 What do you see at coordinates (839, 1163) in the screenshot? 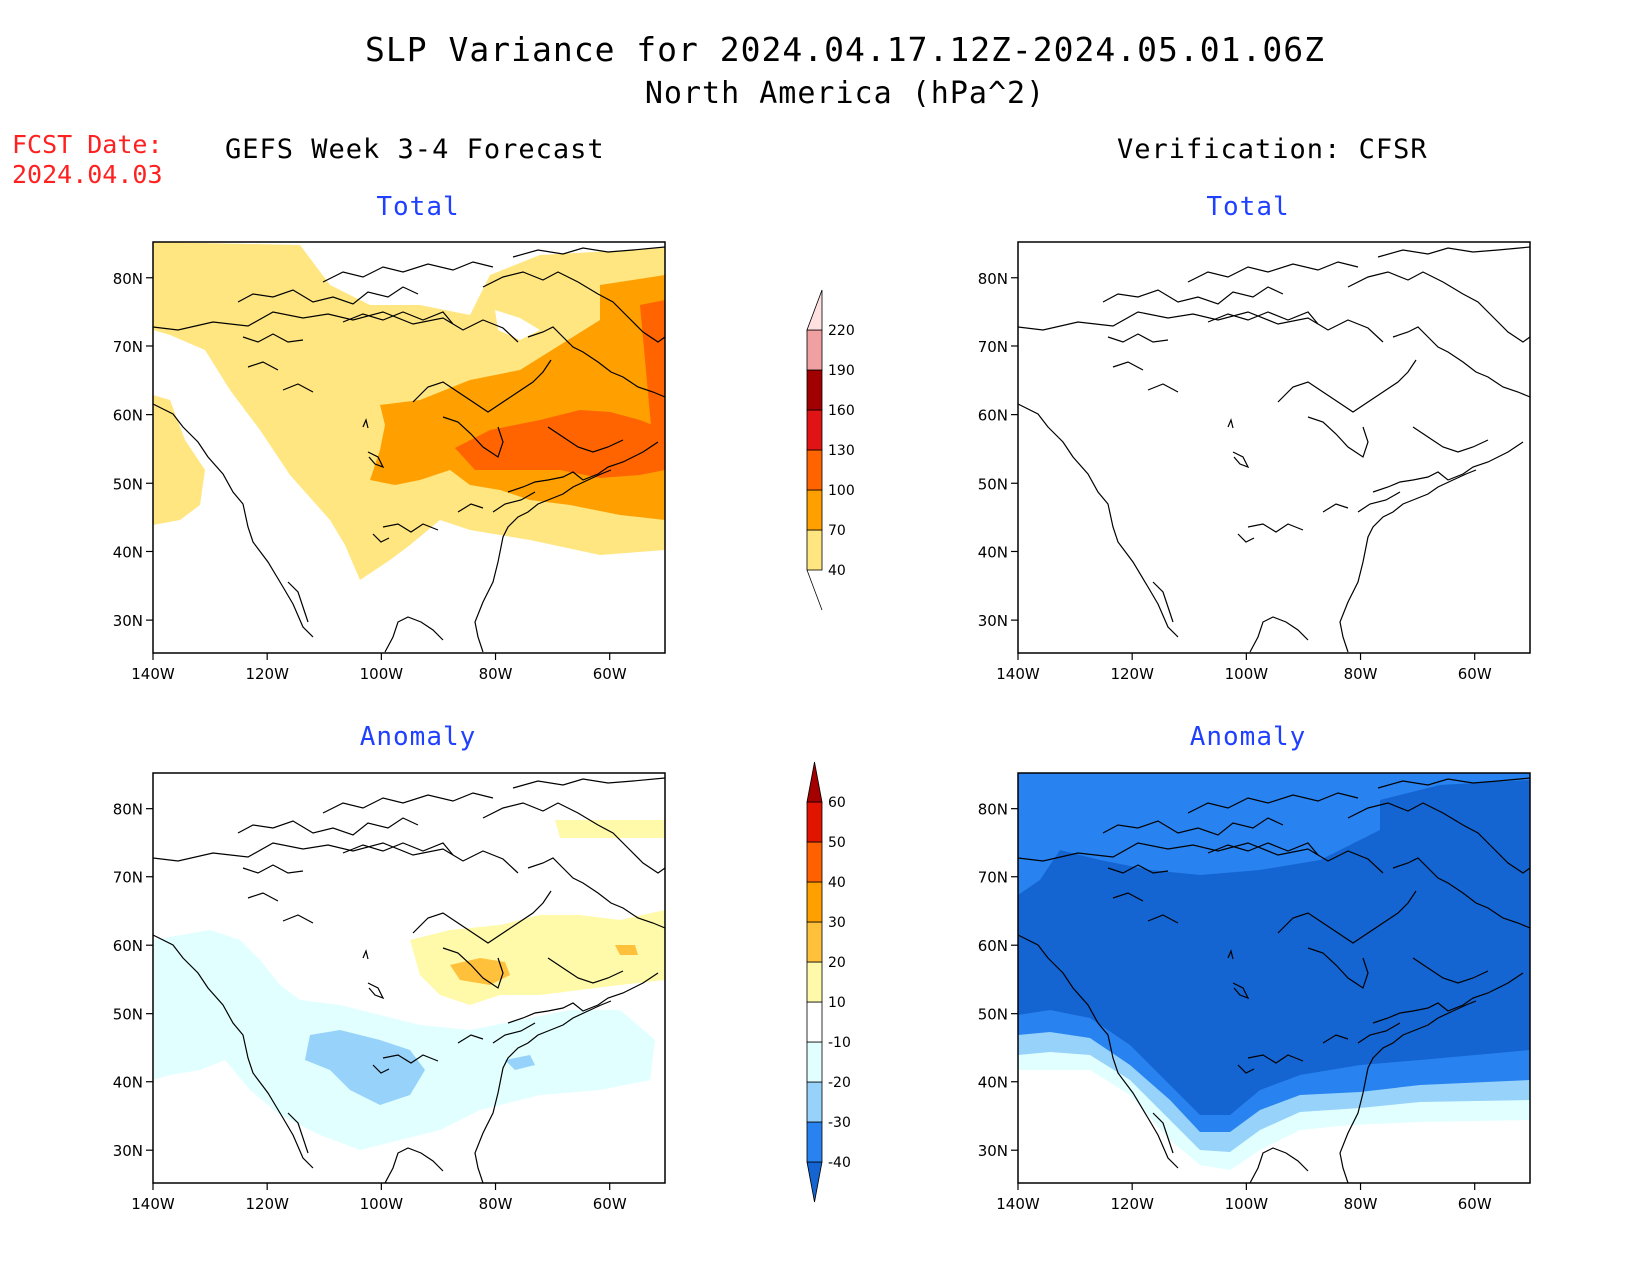
I see `colorbar-anomaly-label: -40` at bounding box center [839, 1163].